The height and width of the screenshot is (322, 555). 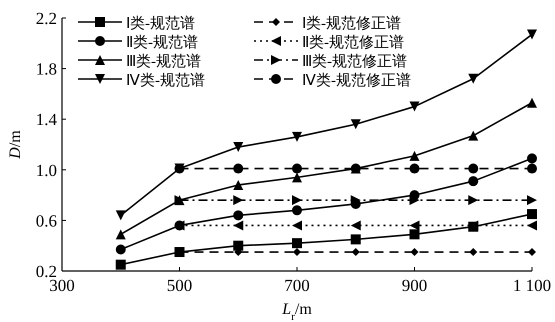 I want to click on legend-label: Ⅳ类-规范修正谱, so click(x=356, y=80).